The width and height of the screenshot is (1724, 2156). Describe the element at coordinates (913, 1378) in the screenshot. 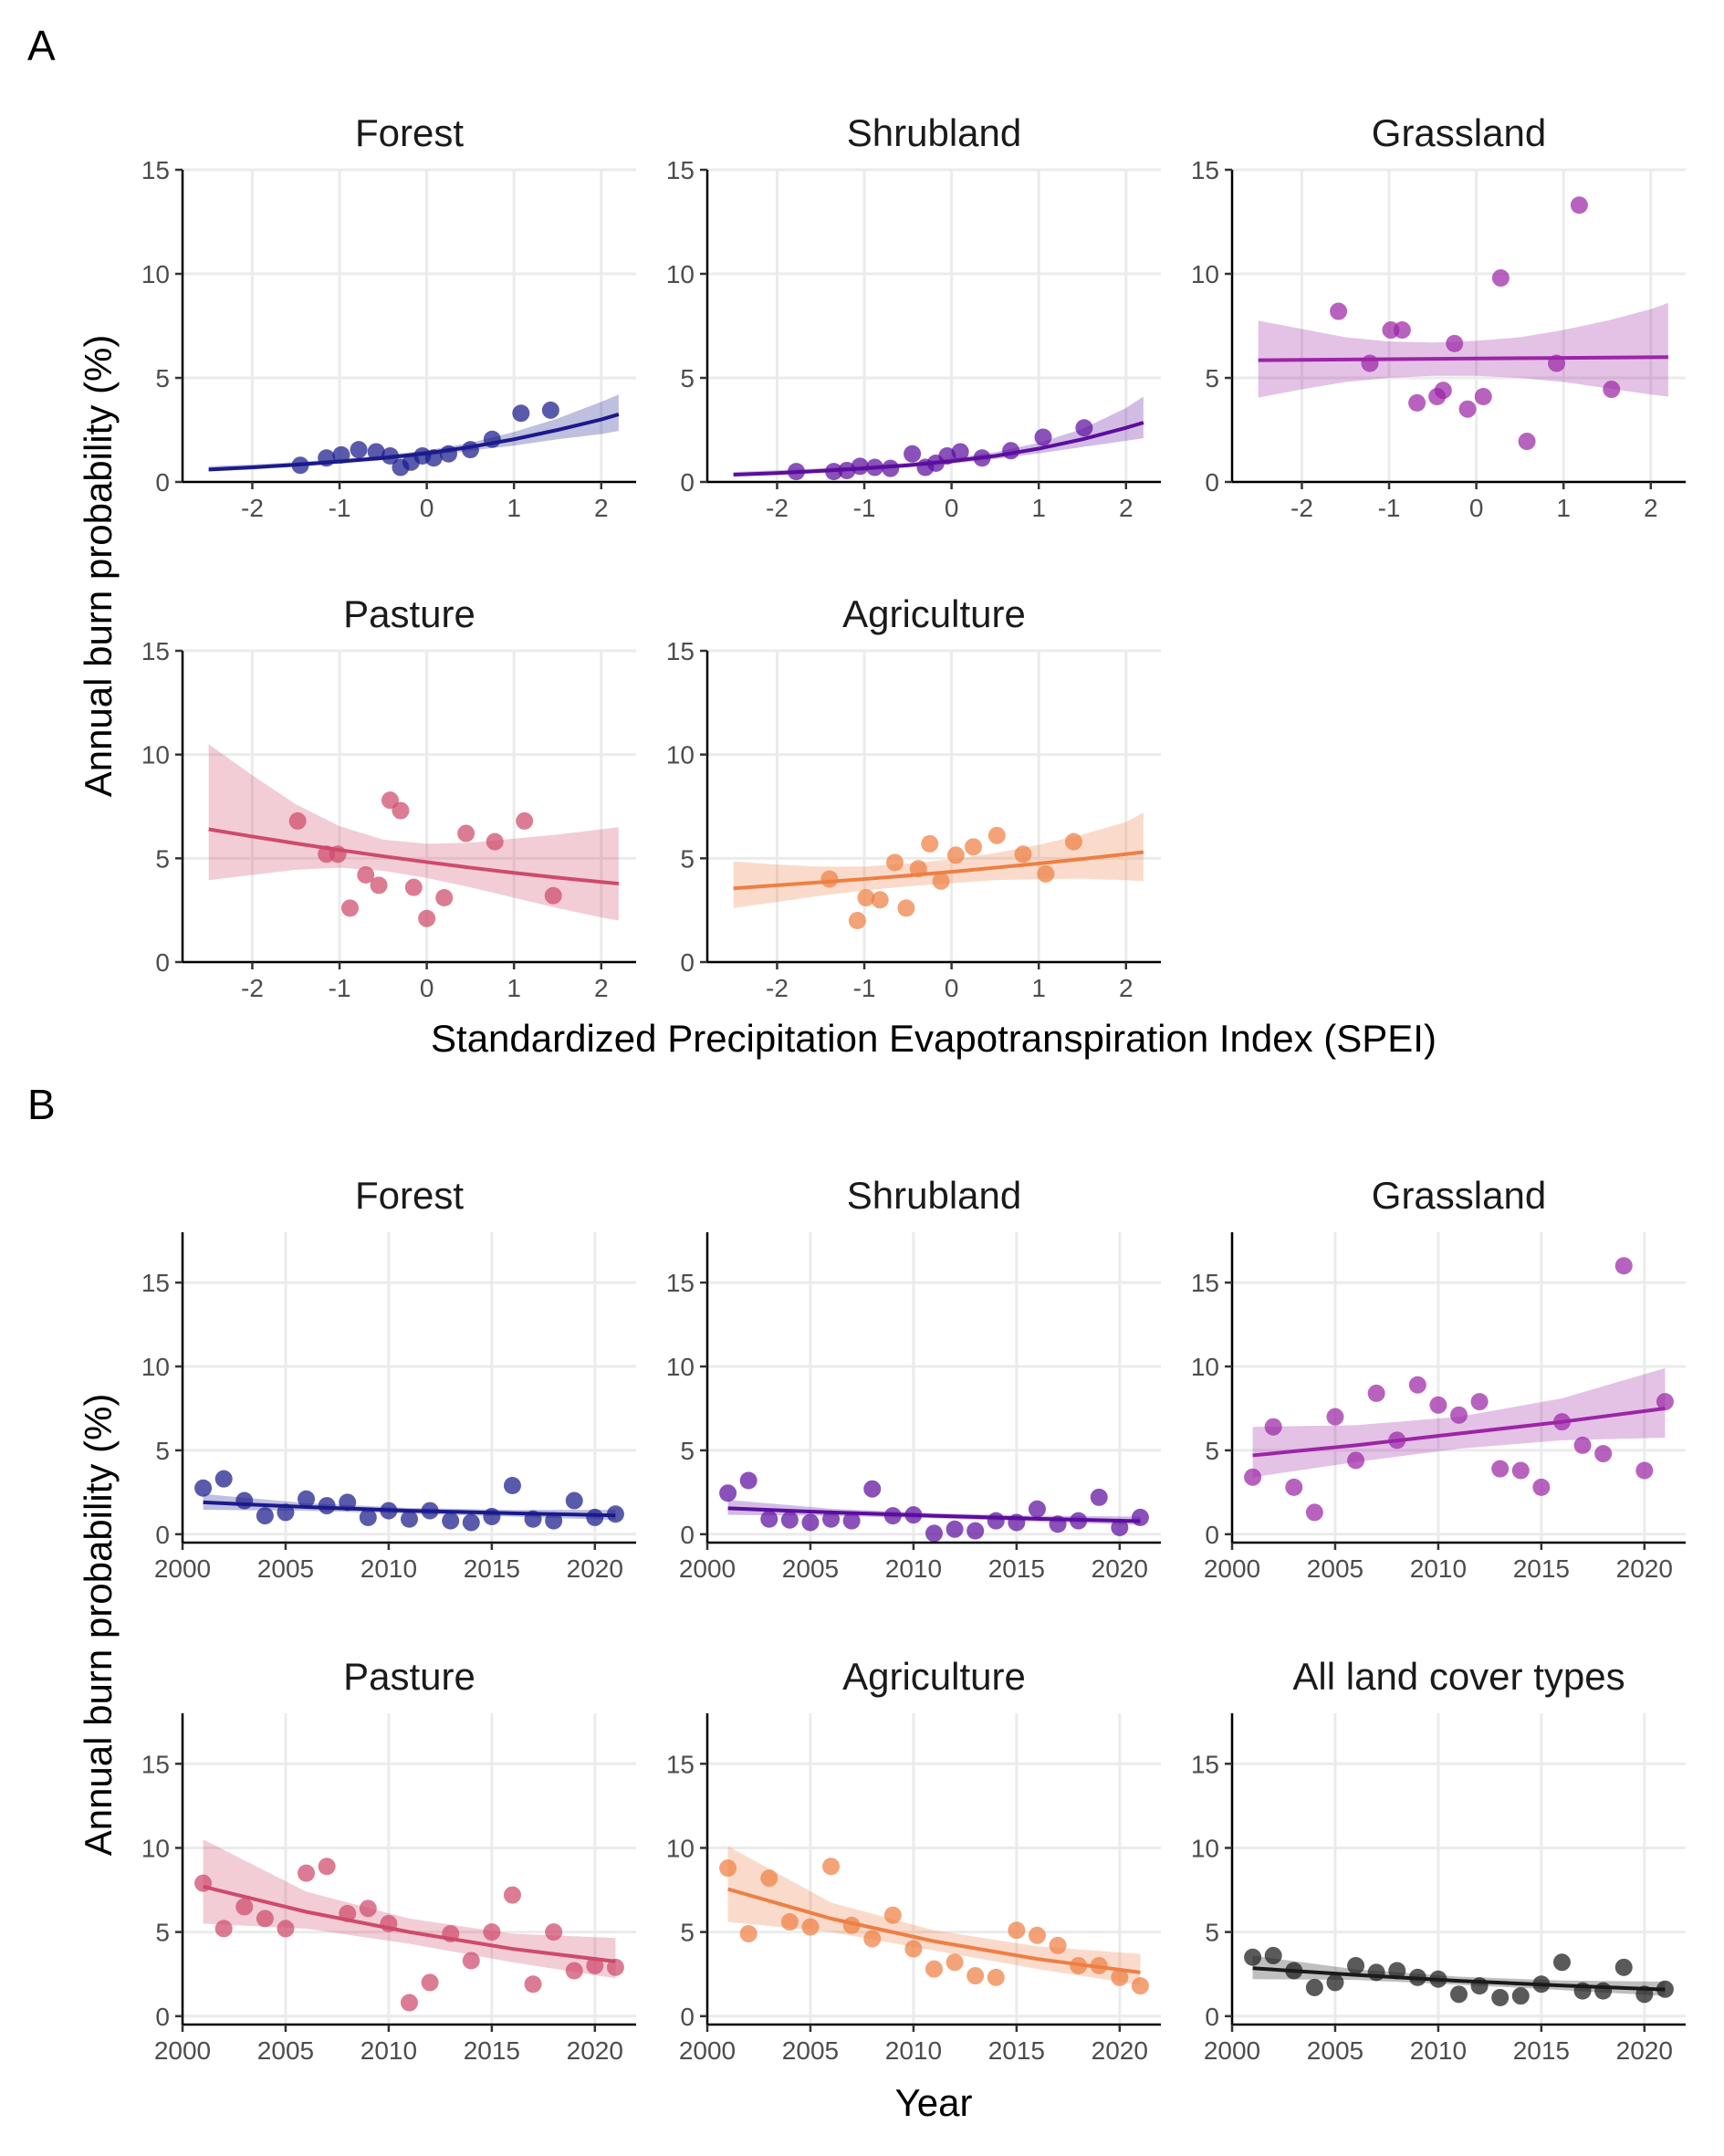

I see `facet-b-shrubland: Shrubland 0 5 10 15 2000 2005 2010 2015 2020` at that location.